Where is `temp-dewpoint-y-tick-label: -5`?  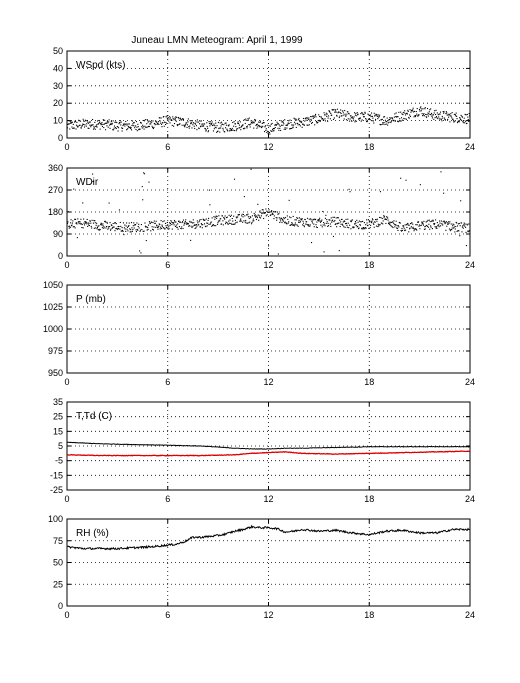
temp-dewpoint-y-tick-label: -5 is located at coordinates (59, 461).